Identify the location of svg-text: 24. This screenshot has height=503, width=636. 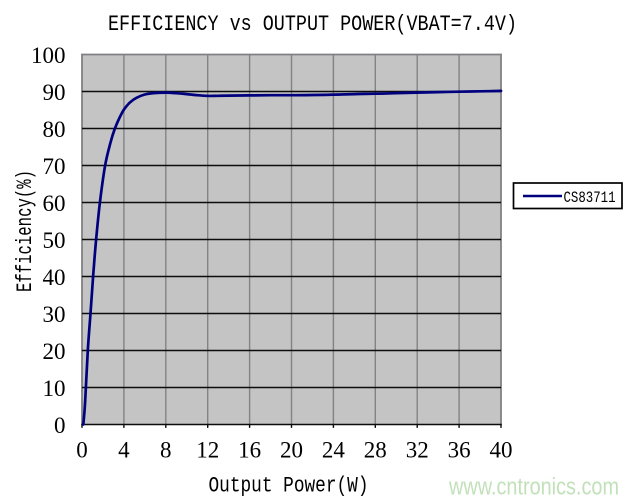
(334, 450).